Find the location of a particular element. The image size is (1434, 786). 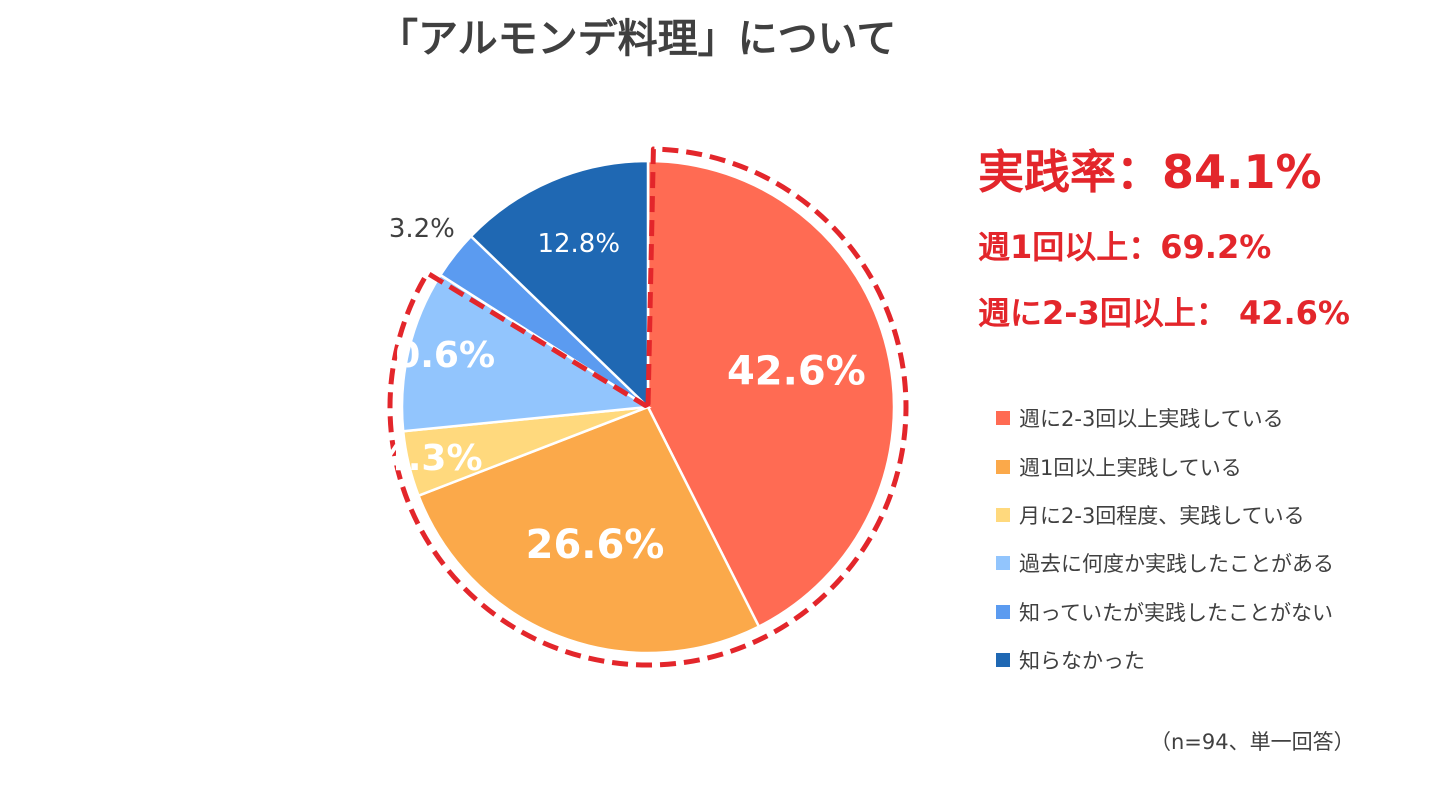

slice-value-label: 12.8% is located at coordinates (578, 244).